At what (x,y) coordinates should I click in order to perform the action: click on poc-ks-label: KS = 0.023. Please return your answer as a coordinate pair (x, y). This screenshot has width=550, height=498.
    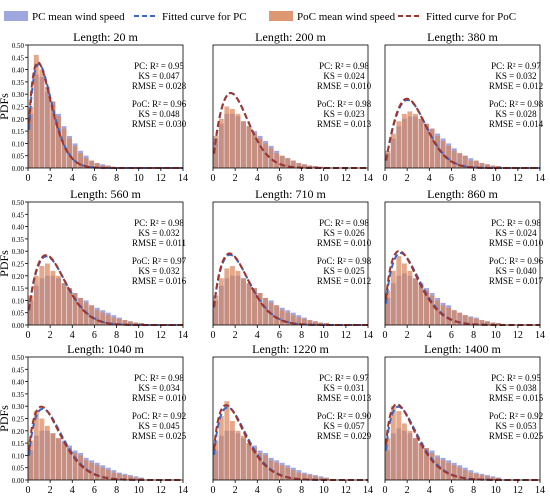
    Looking at the image, I should click on (344, 114).